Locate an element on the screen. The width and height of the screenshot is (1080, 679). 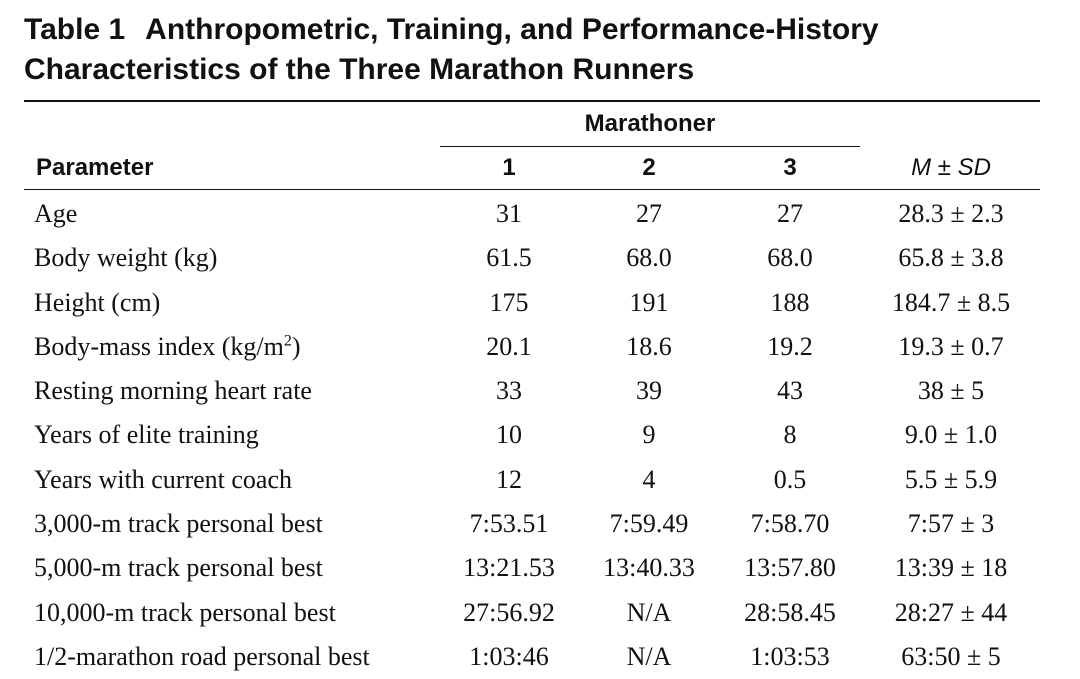
cell-mean-sd: 28:27 ± 44 is located at coordinates (951, 612).